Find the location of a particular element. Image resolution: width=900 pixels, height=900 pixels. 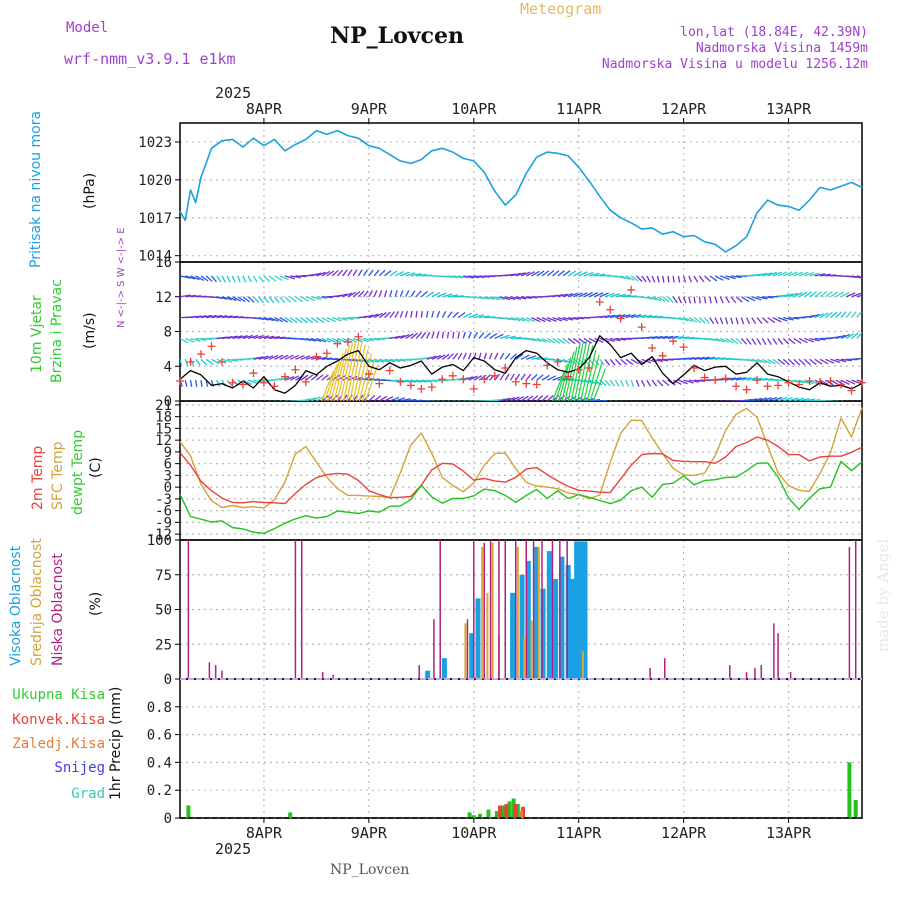

y-tick-label: 8 is located at coordinates (168, 333).